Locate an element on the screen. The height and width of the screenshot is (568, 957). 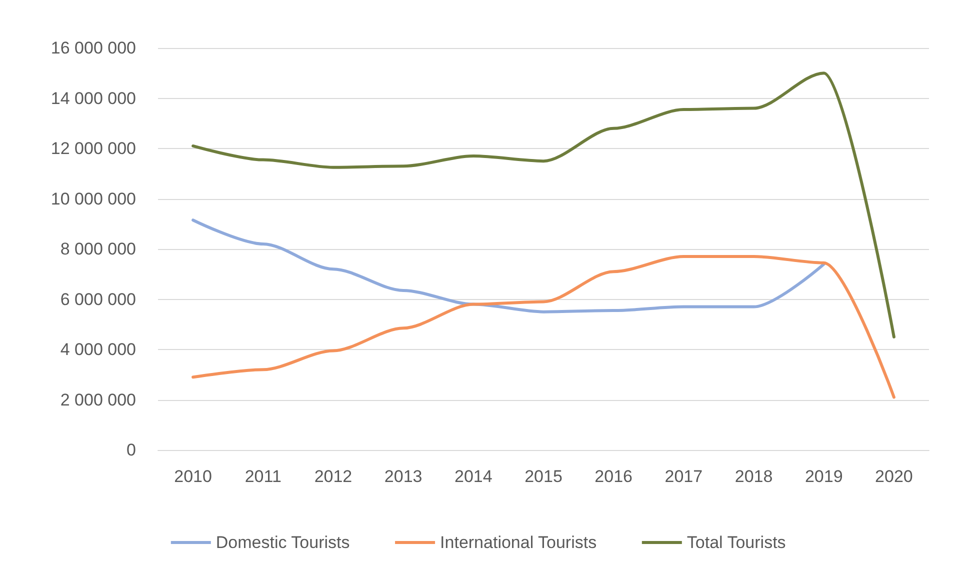
x-tick-label: 2011 is located at coordinates (263, 476).